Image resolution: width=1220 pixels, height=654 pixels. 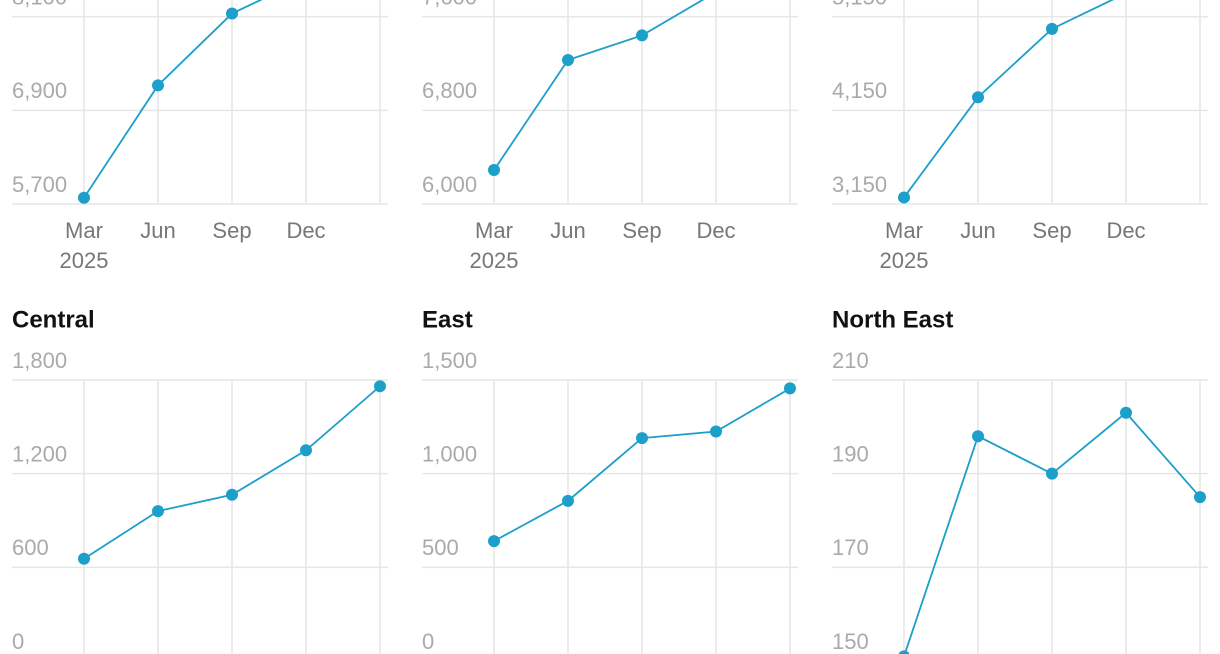 I want to click on y-tick-label: 1,500, so click(x=449, y=360).